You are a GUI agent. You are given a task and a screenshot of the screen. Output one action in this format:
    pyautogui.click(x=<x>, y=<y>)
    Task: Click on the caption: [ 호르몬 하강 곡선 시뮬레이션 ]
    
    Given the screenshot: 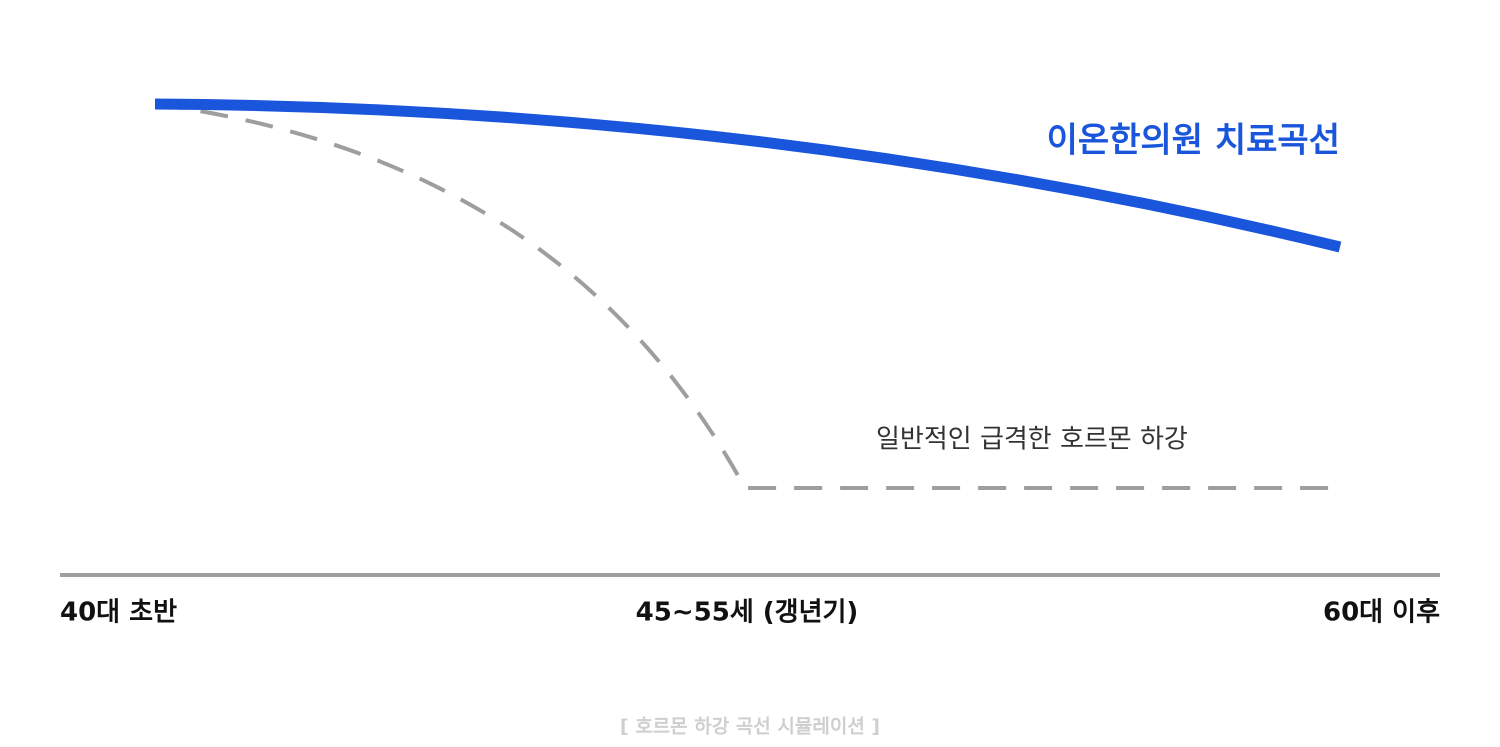 What is the action you would take?
    pyautogui.click(x=750, y=727)
    